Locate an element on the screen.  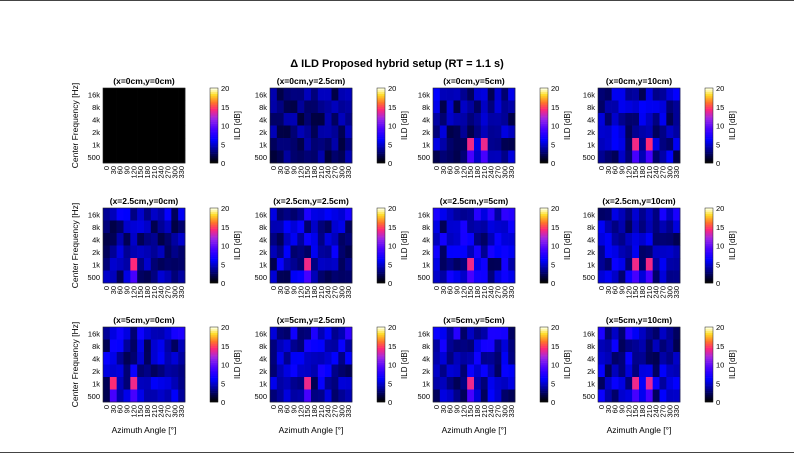
colorbar-tick-label: 0 is located at coordinates (553, 163).